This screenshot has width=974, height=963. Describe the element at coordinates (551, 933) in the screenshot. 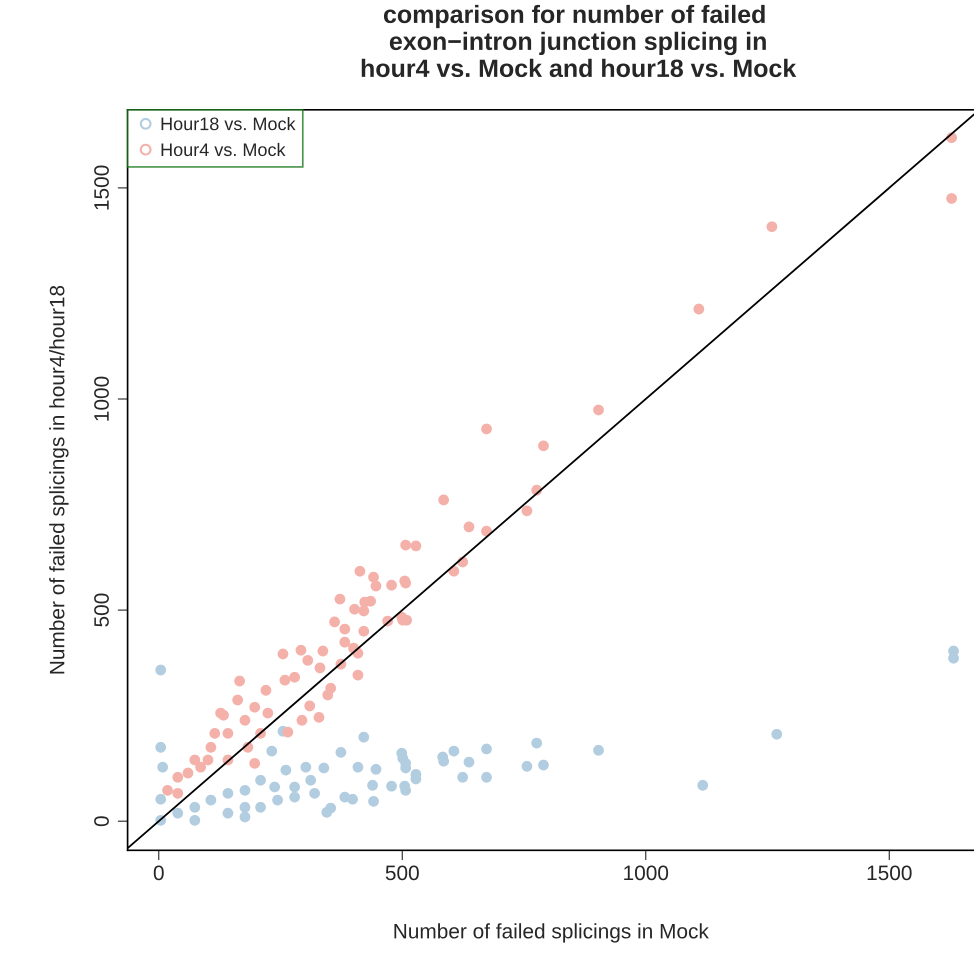

I see `x-axis-title: Number of failed splicings in Mock` at that location.